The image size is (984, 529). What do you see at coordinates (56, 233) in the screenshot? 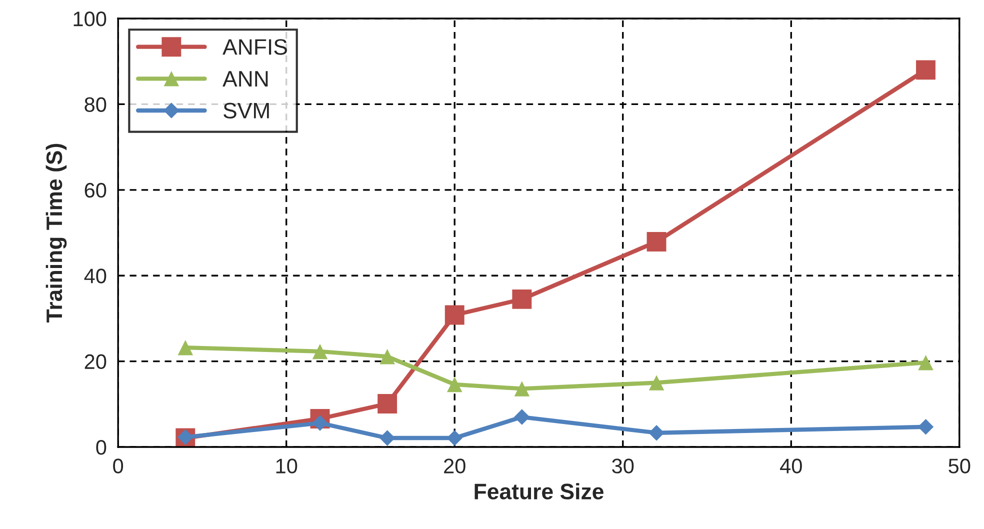
I see `y-axis-title: Training Time (S)` at bounding box center [56, 233].